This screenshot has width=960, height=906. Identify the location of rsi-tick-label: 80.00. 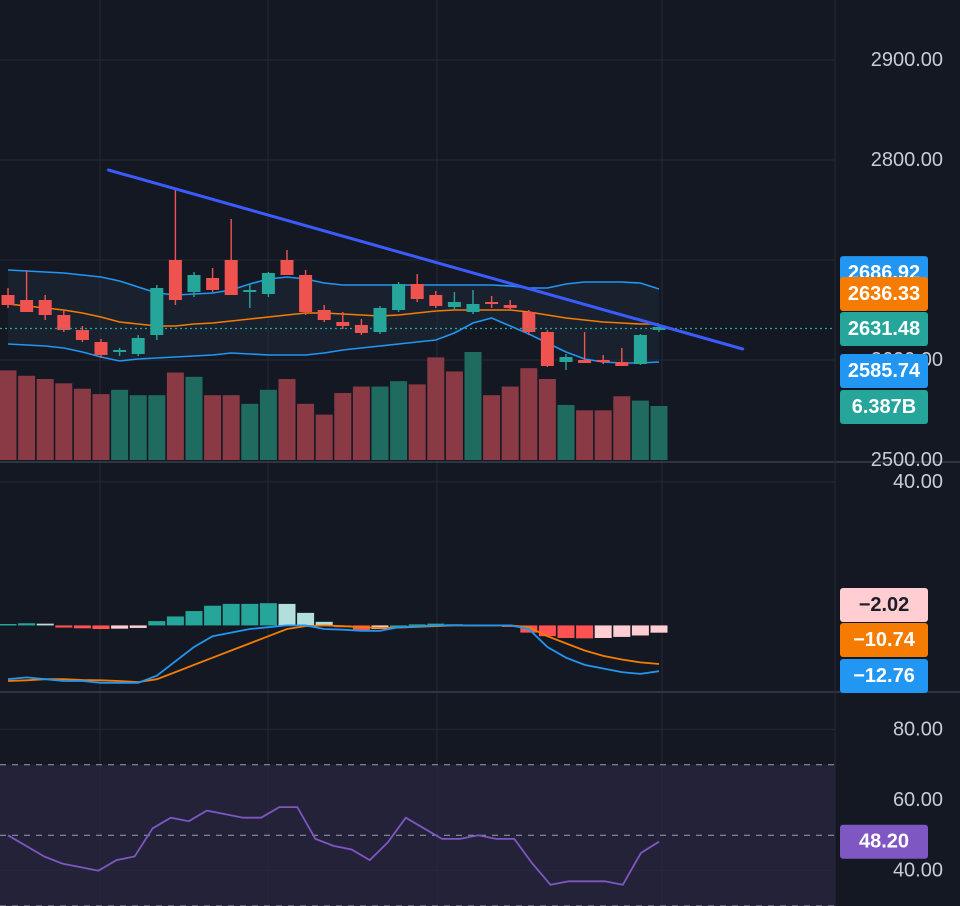
(918, 729).